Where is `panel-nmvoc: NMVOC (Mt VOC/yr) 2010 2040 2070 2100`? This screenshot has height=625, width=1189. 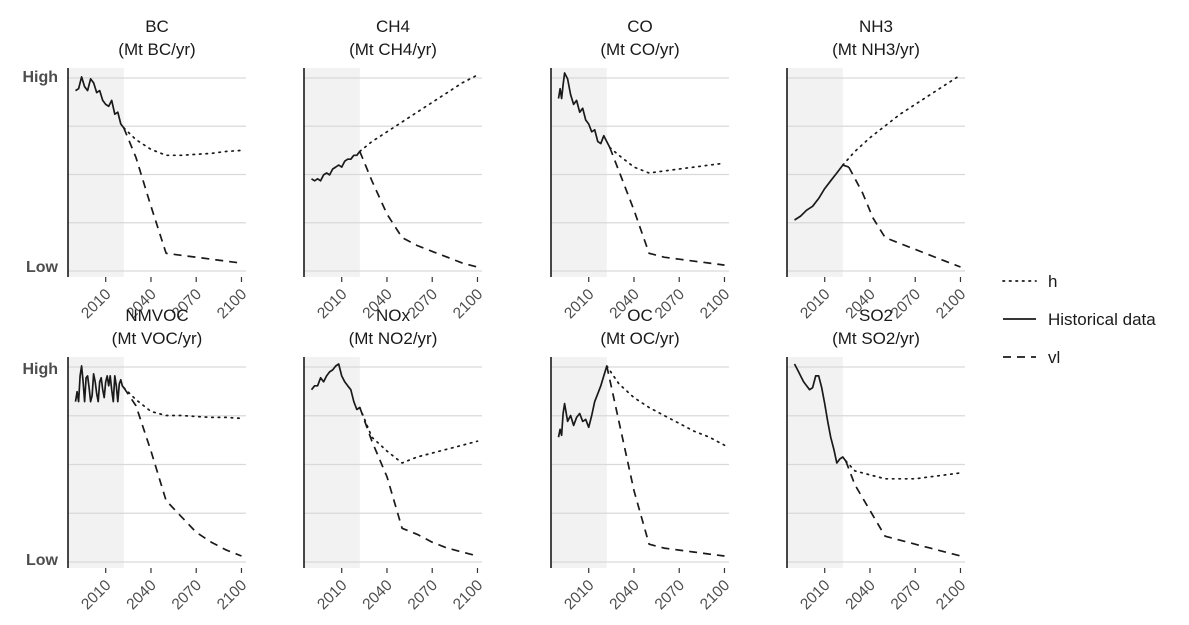 panel-nmvoc: NMVOC (Mt VOC/yr) 2010 2040 2070 2100 is located at coordinates (159, 460).